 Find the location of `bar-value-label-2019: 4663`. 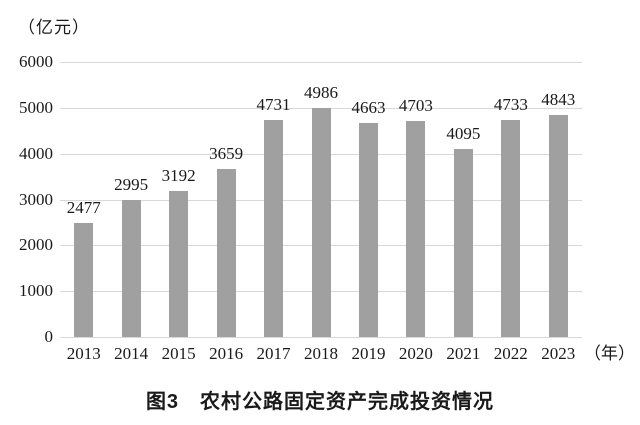

bar-value-label-2019: 4663 is located at coordinates (368, 108).